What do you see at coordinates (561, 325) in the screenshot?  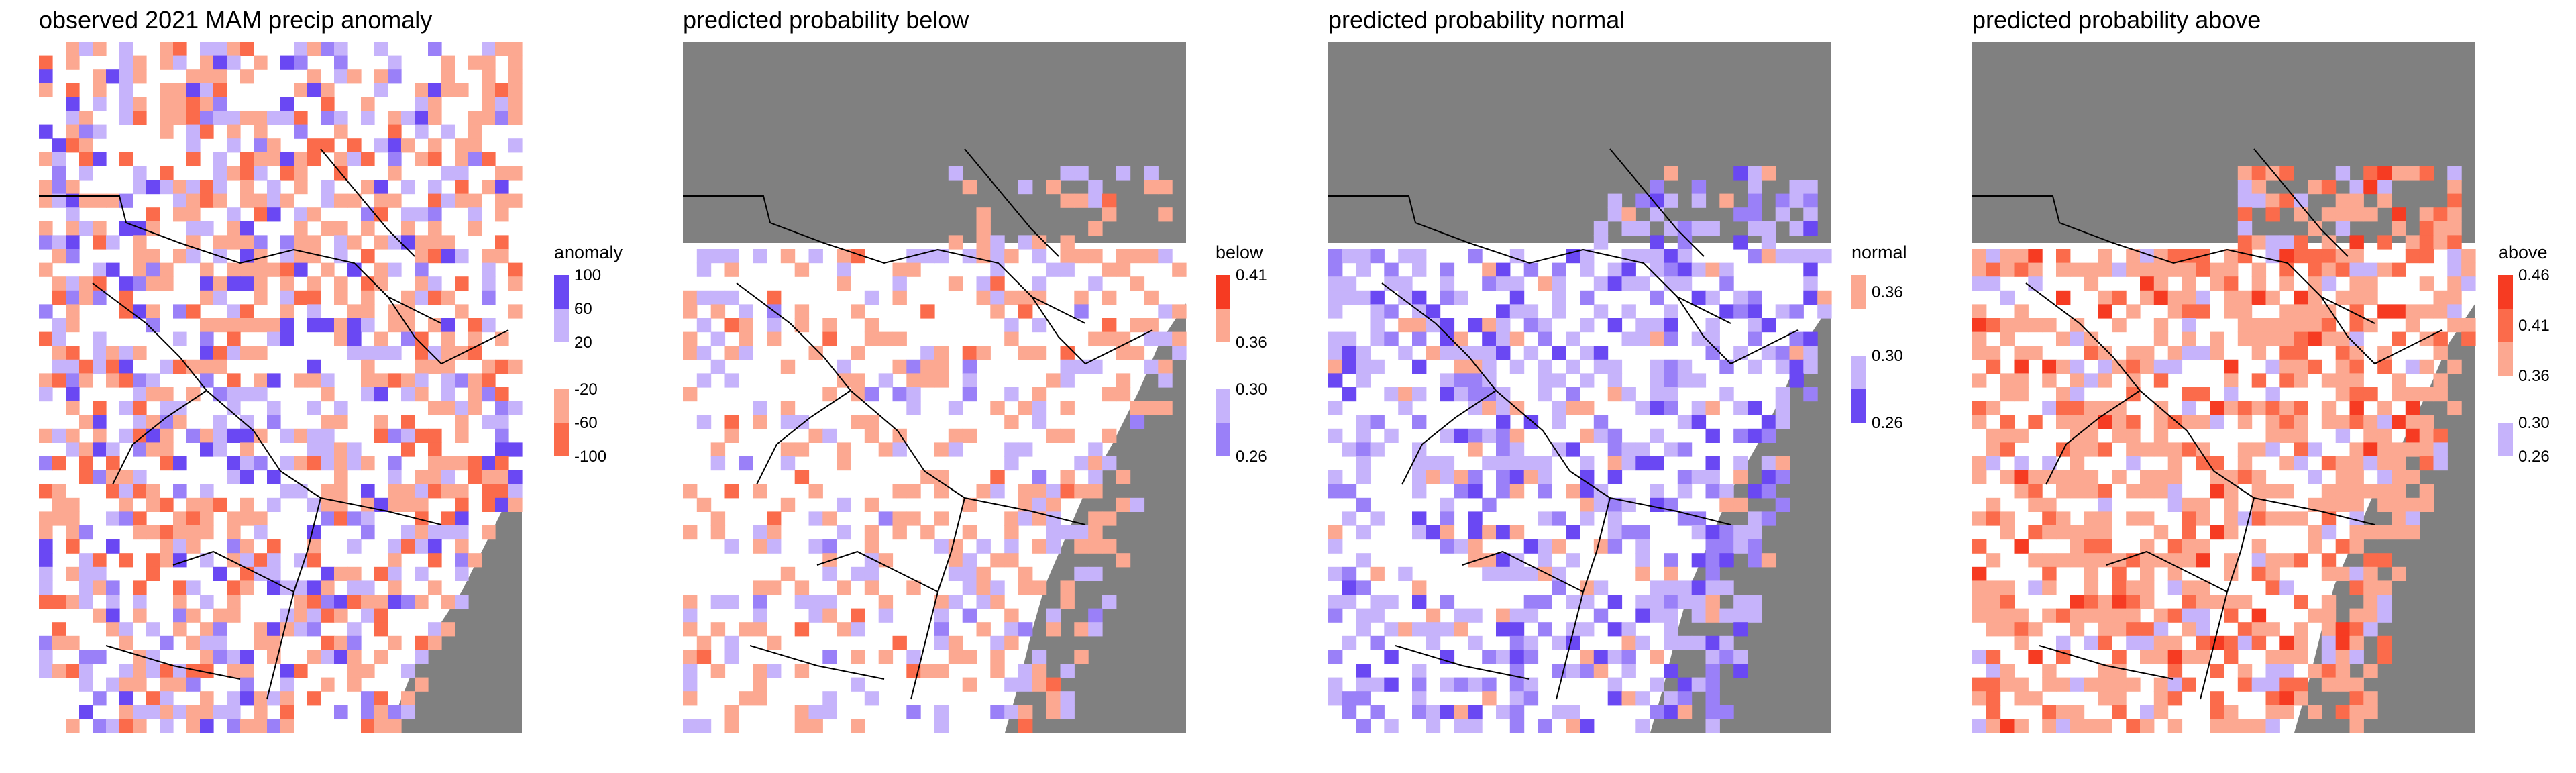 I see `legend-swatch` at bounding box center [561, 325].